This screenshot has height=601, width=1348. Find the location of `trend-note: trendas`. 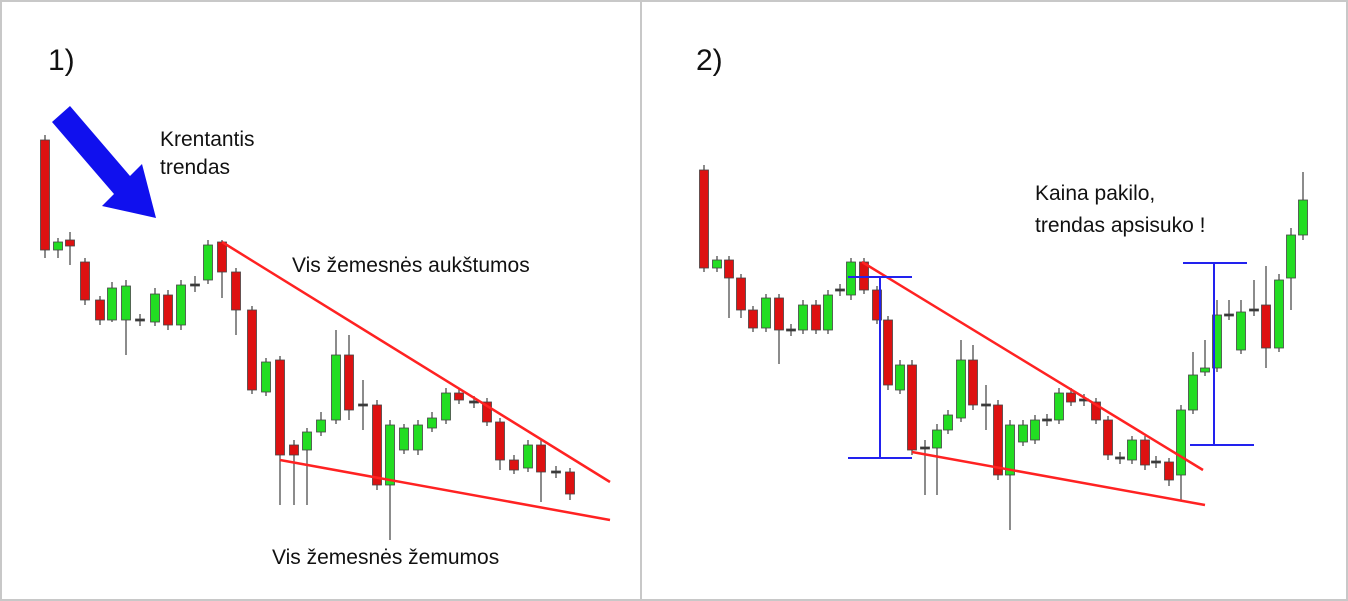

trend-note: trendas is located at coordinates (195, 167).